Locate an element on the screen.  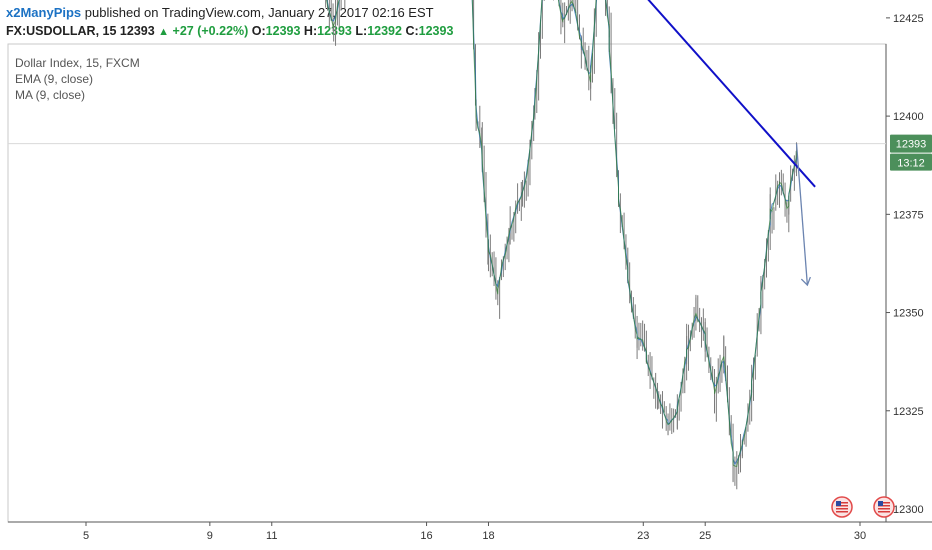
close-label: C: is located at coordinates (412, 31).